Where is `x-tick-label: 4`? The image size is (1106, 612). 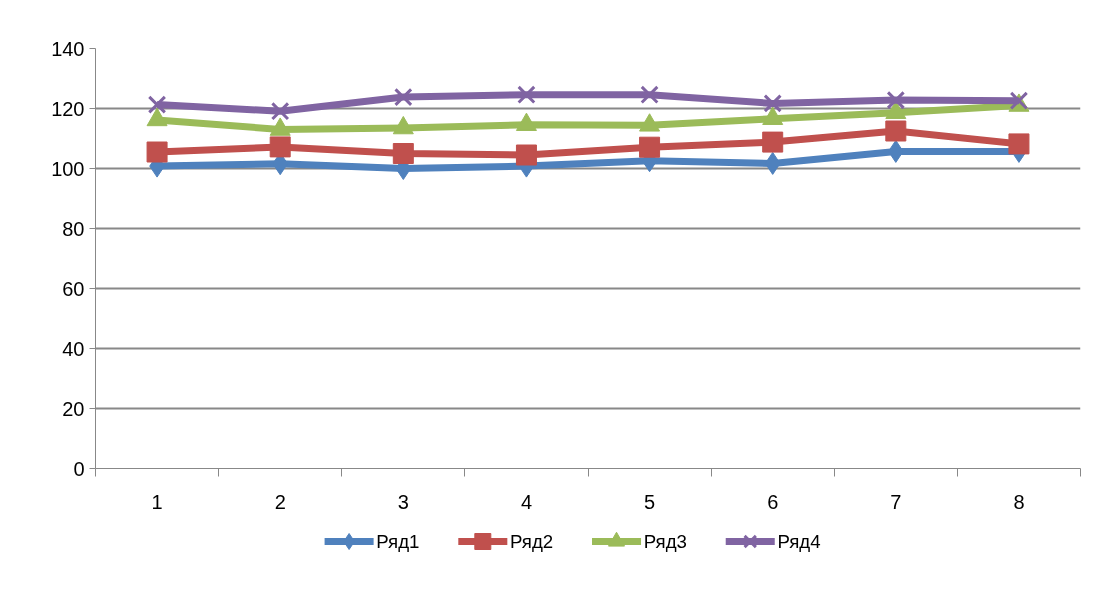 x-tick-label: 4 is located at coordinates (526, 501).